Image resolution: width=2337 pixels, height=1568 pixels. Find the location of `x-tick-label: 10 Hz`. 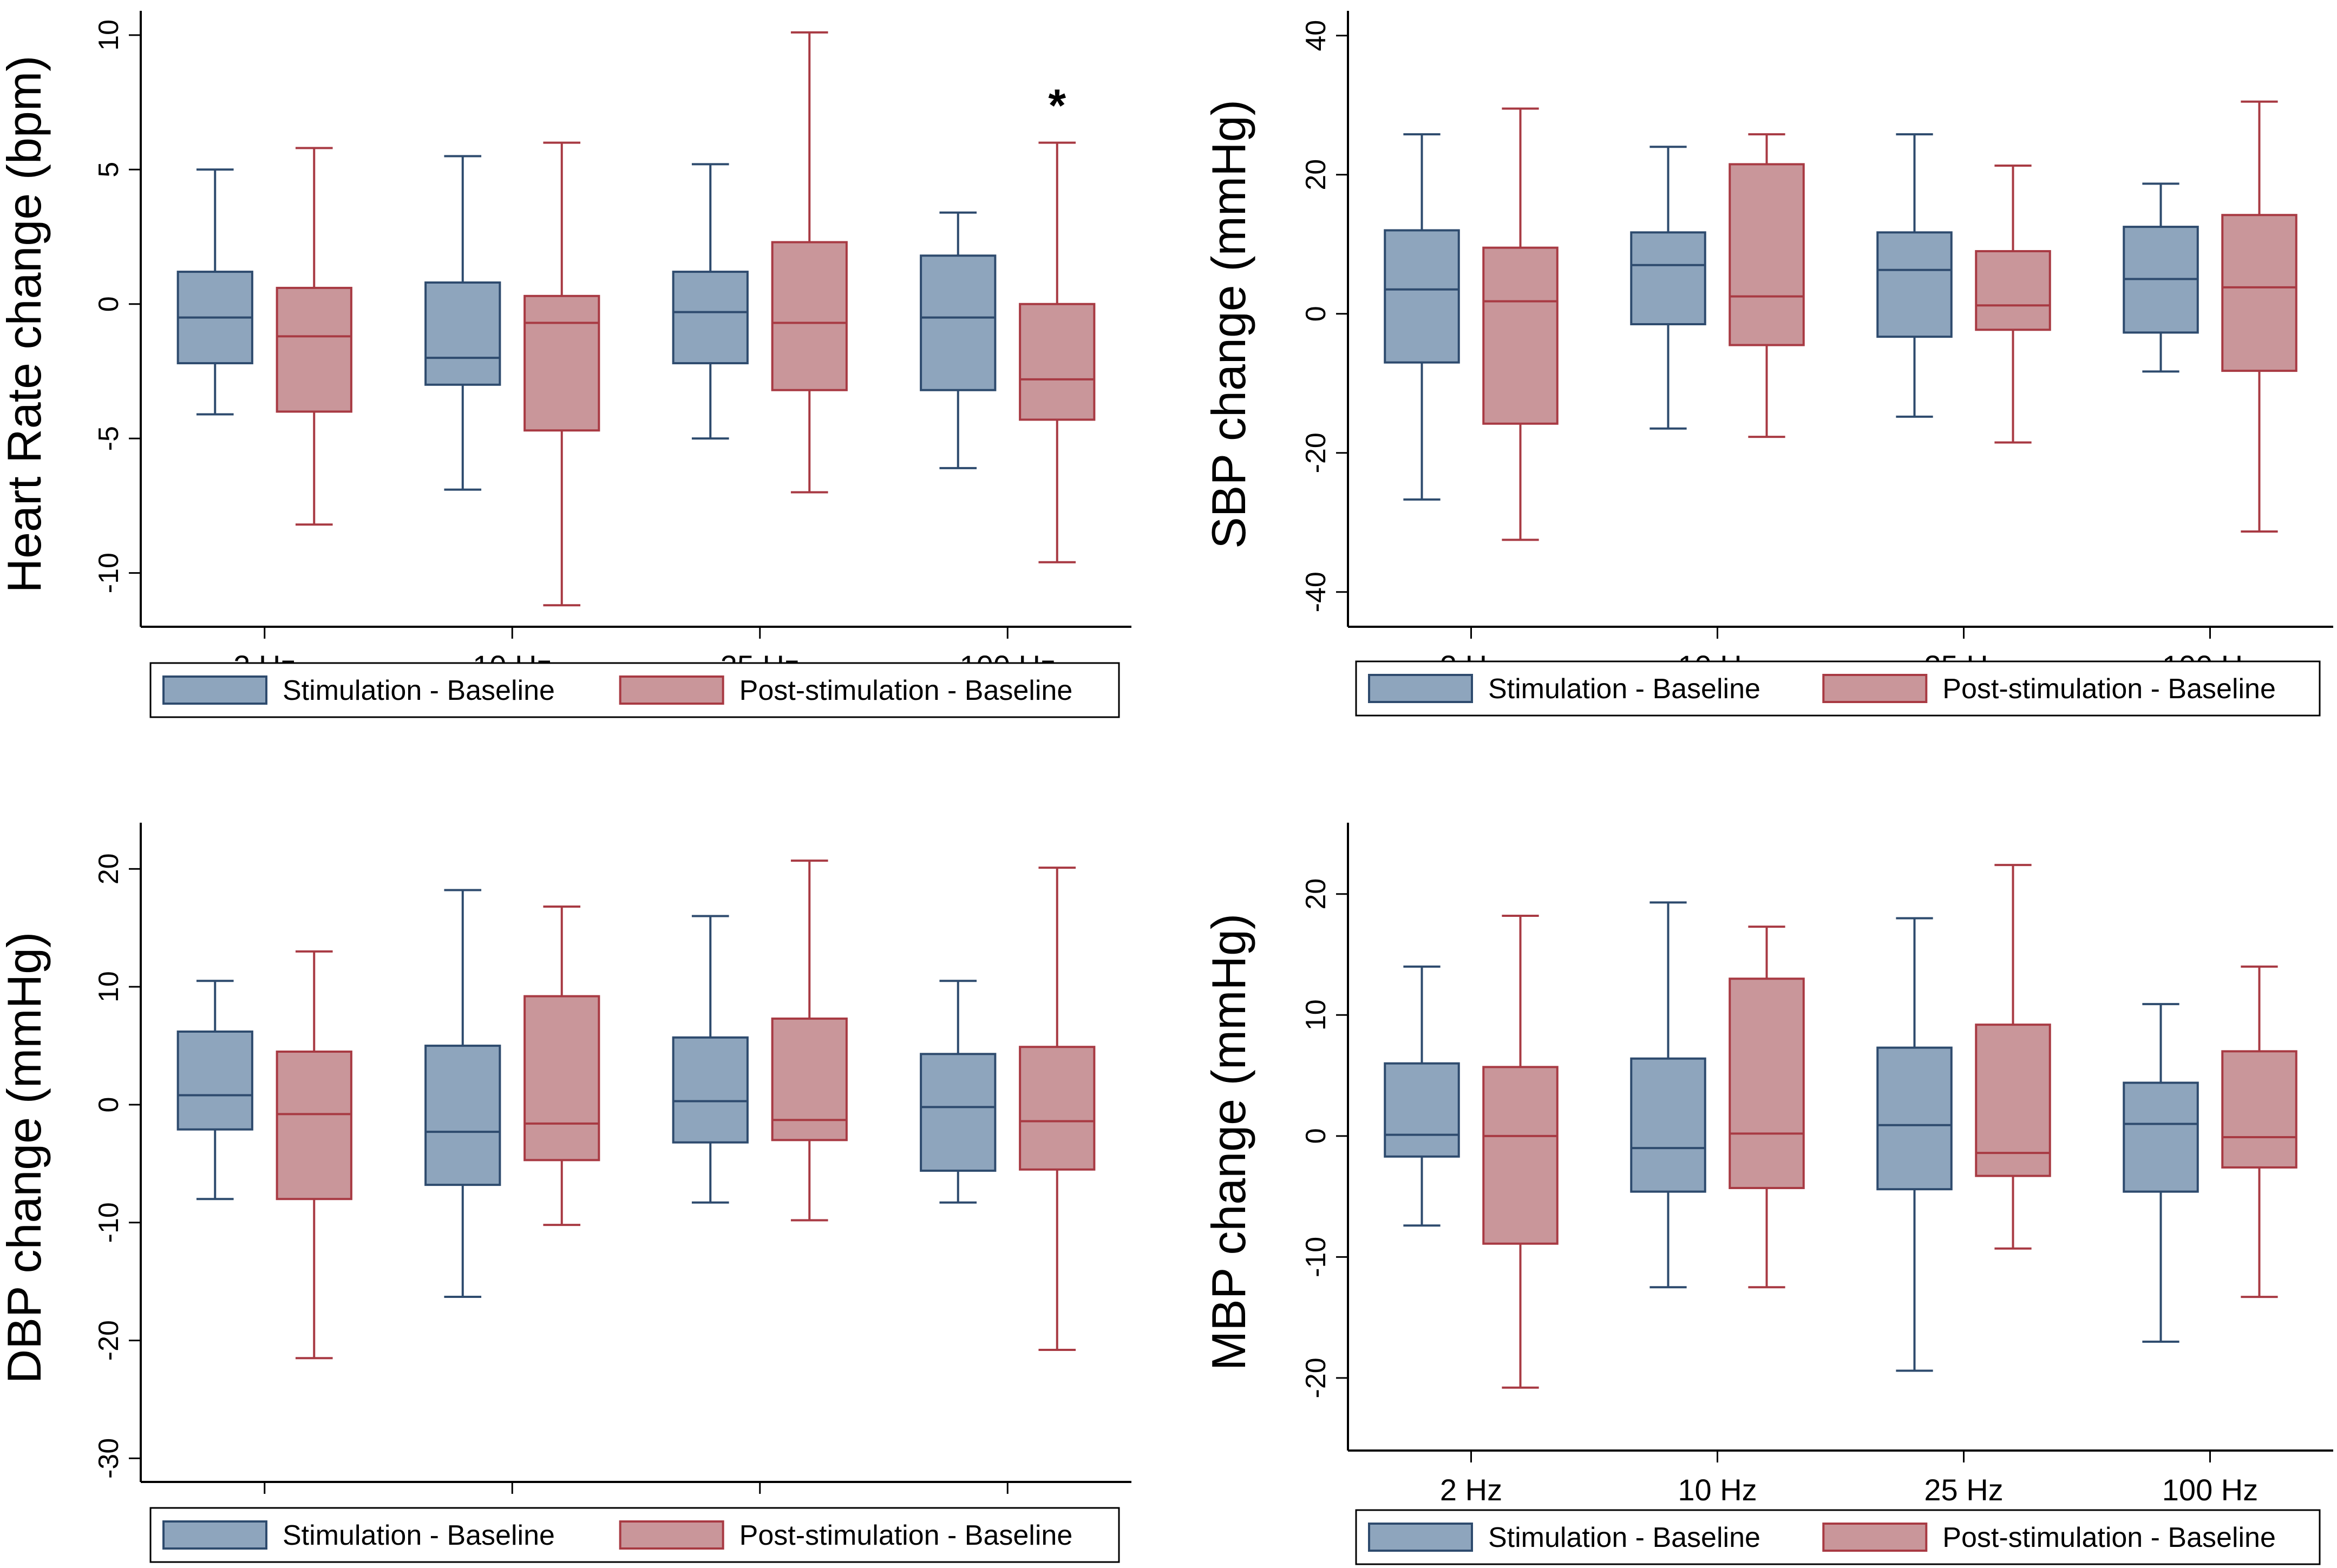

x-tick-label: 10 Hz is located at coordinates (1718, 1490).